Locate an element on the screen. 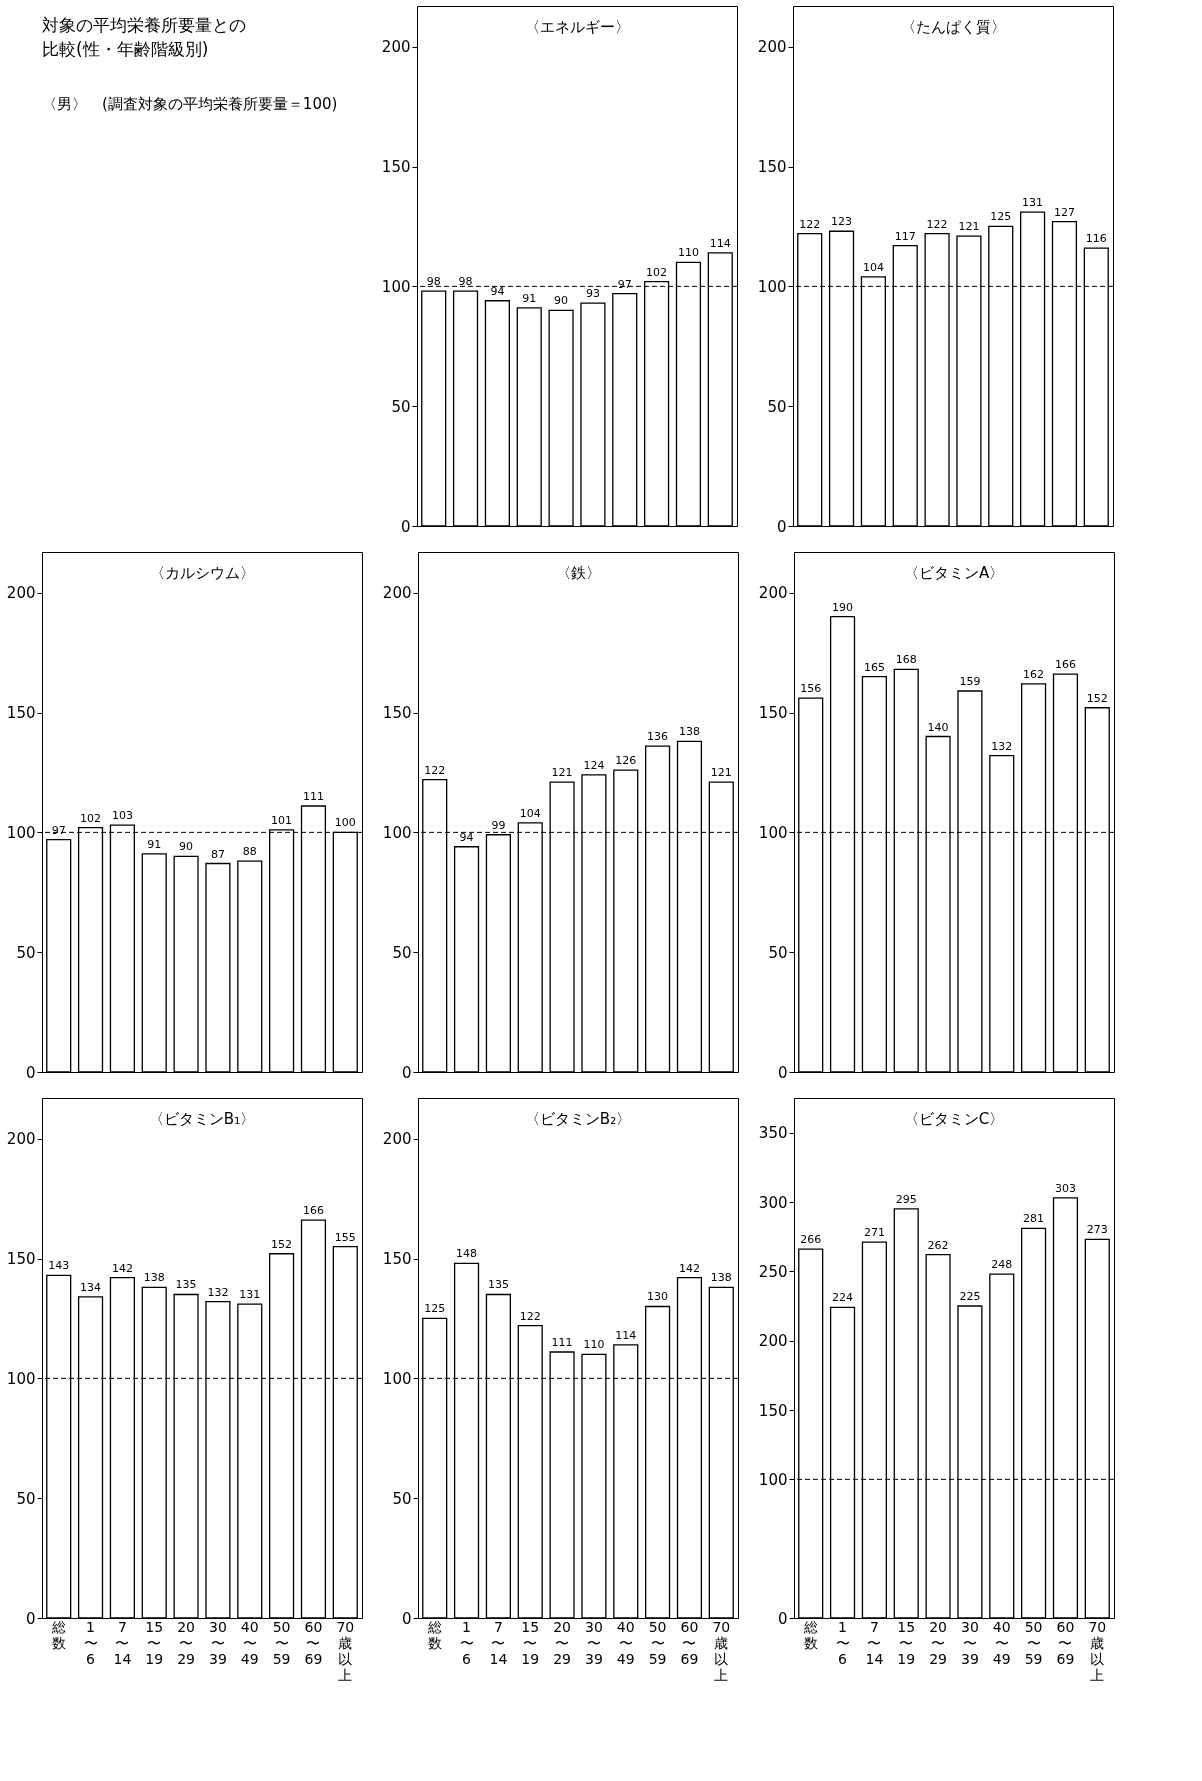  data-label: 281 is located at coordinates (1034, 1219).